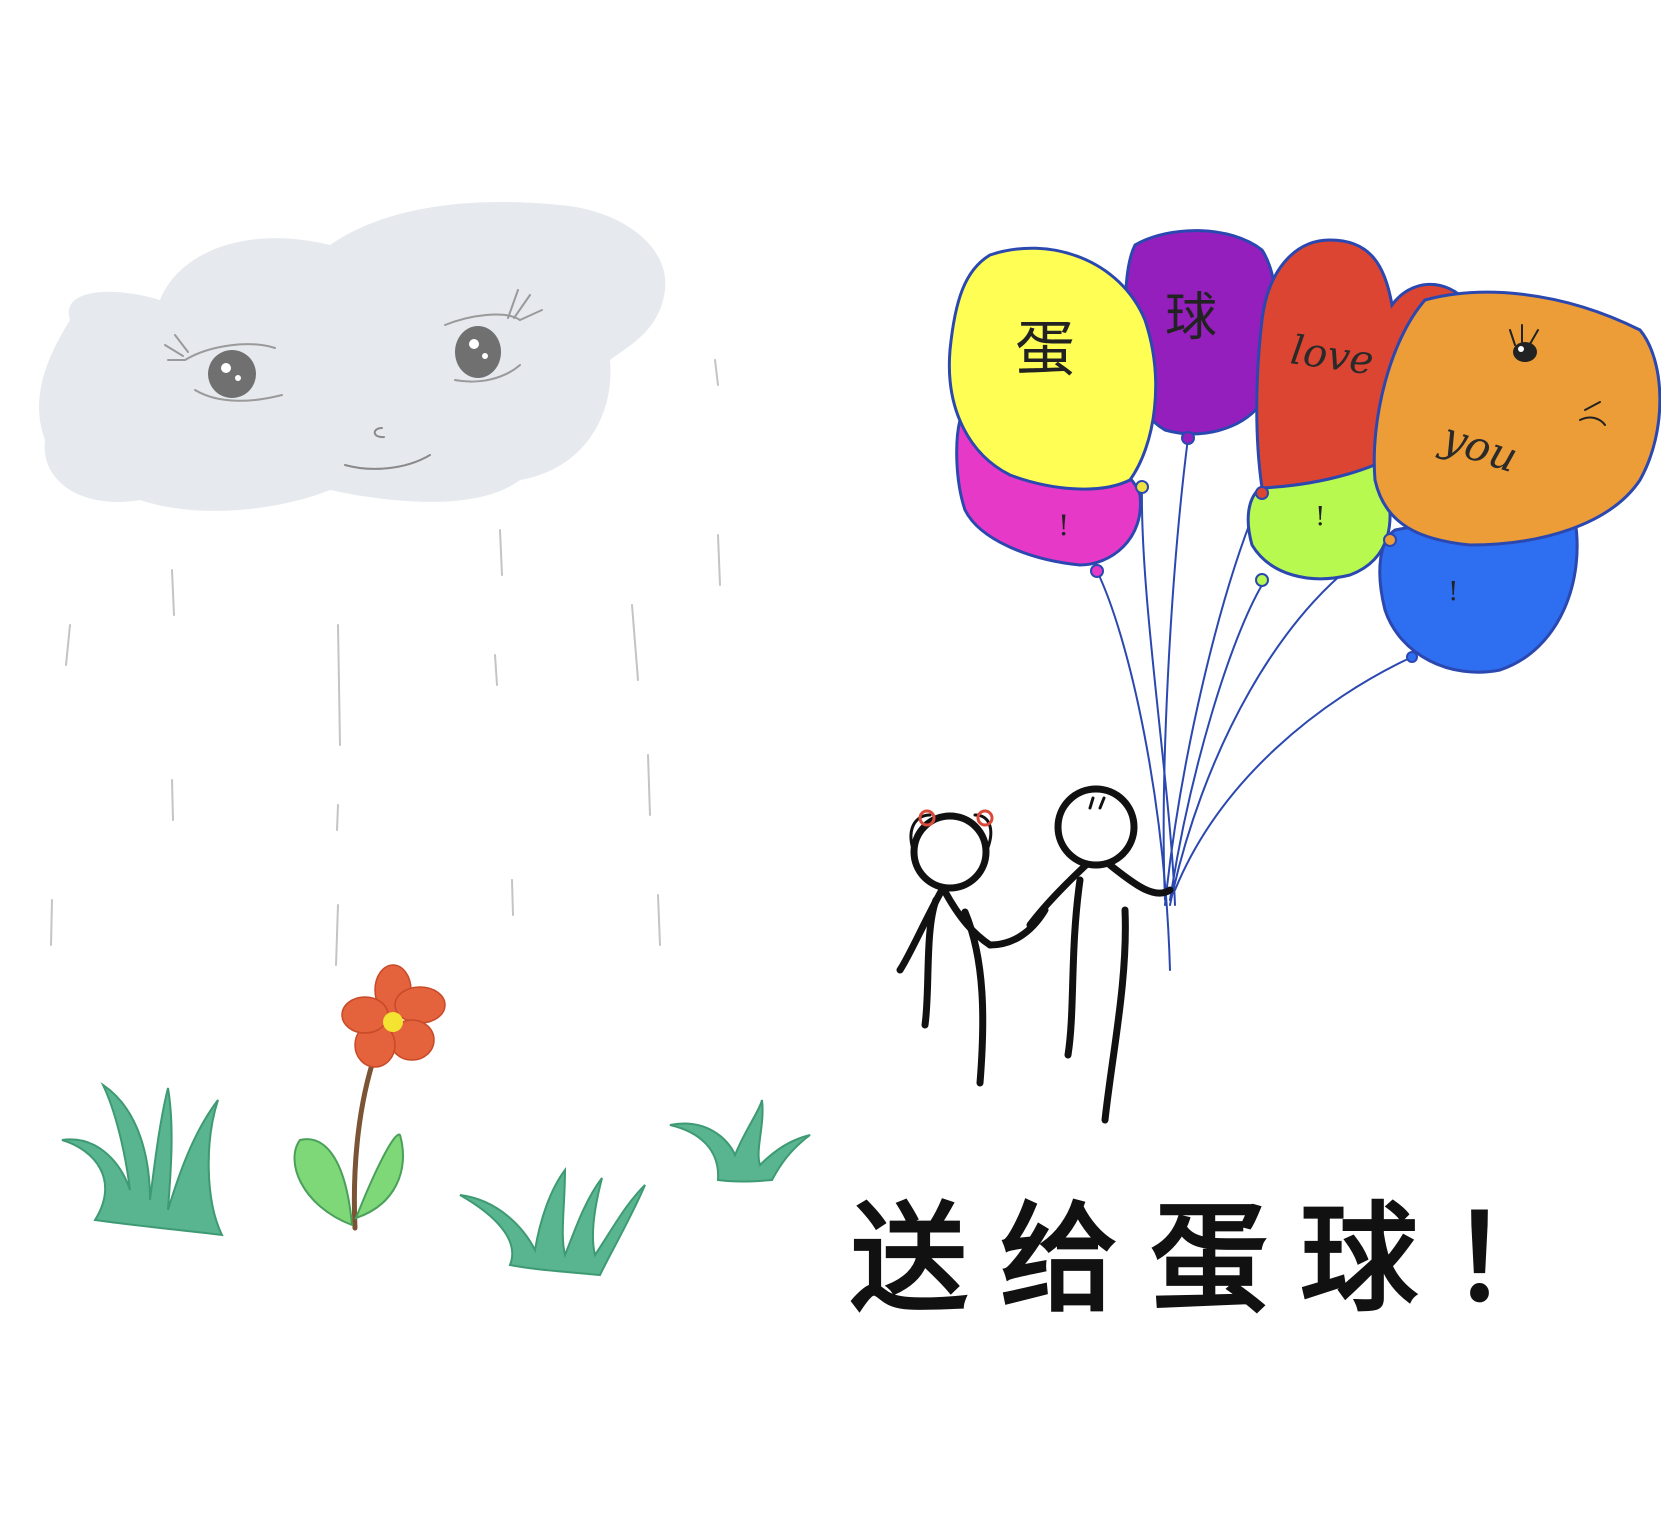  What do you see at coordinates (1332, 355) in the screenshot?
I see `balloon-red-label: love` at bounding box center [1332, 355].